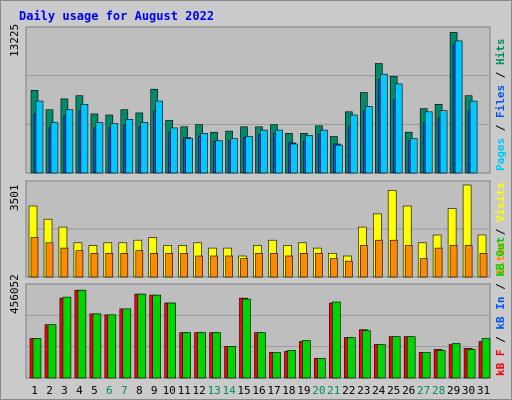 This screenshot has width=512, height=400. I want to click on x-tick-label: 12, so click(198, 390).